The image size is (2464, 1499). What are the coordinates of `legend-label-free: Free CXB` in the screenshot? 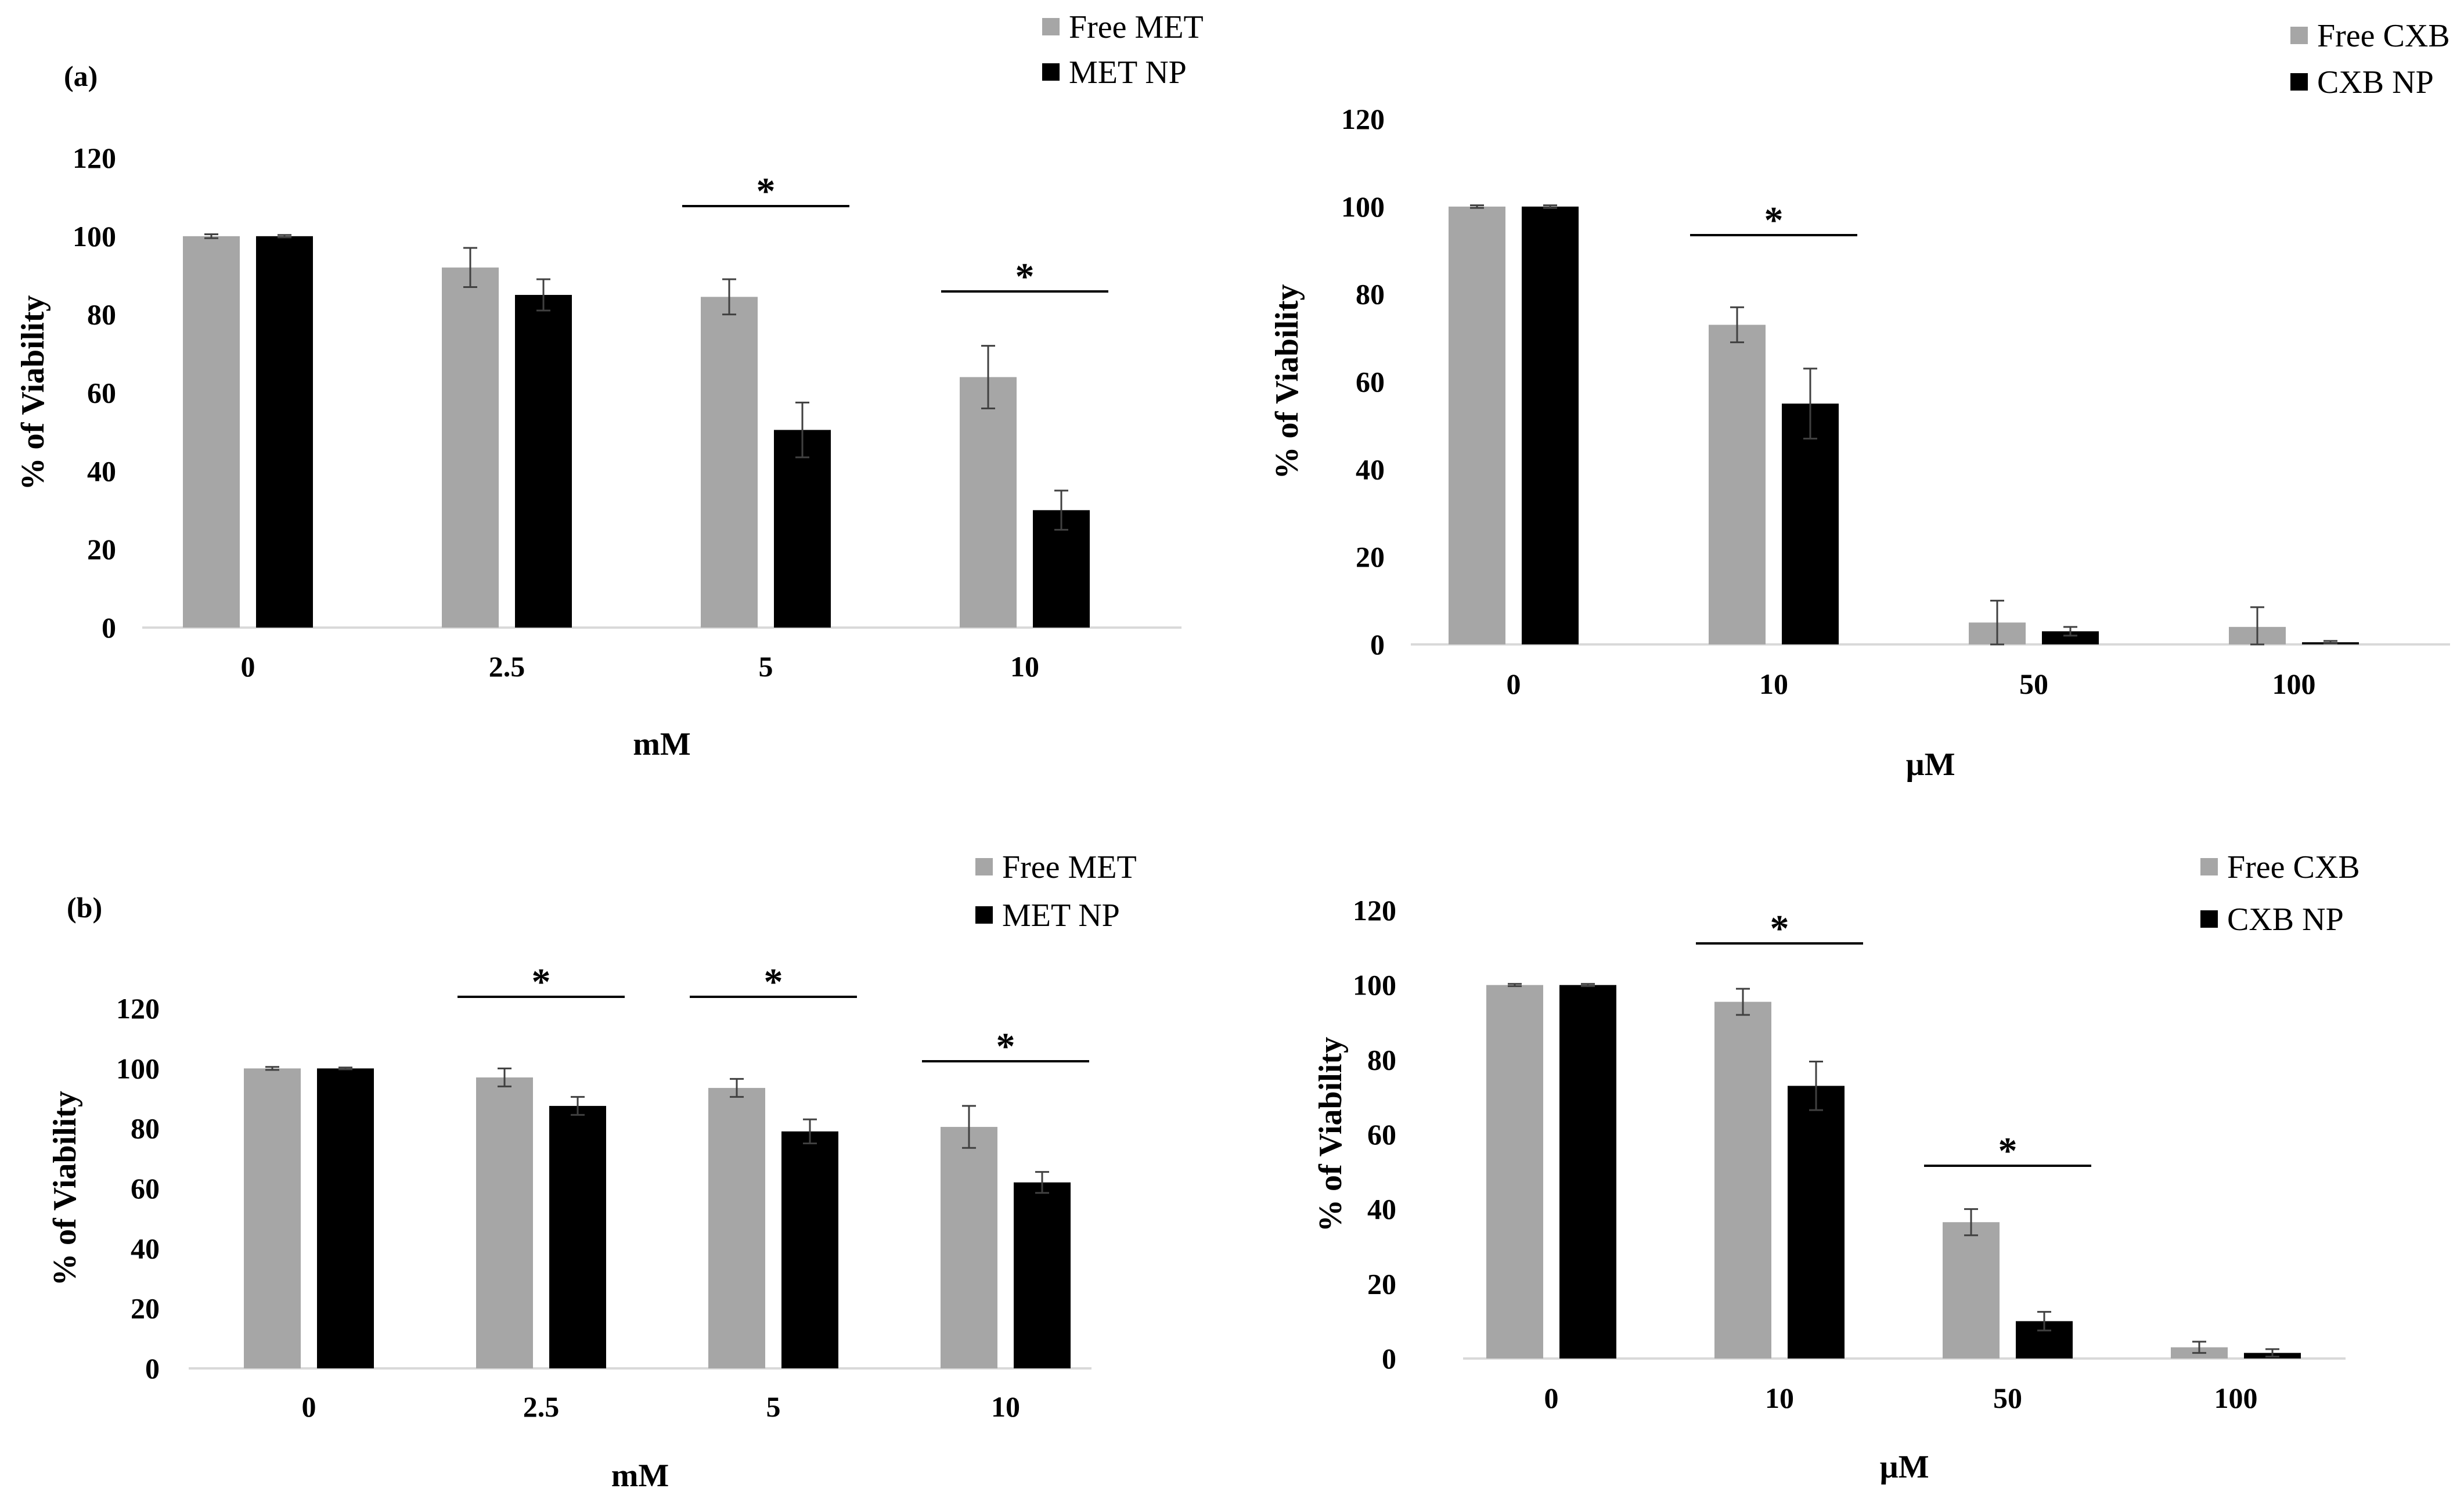 It's located at (2293, 867).